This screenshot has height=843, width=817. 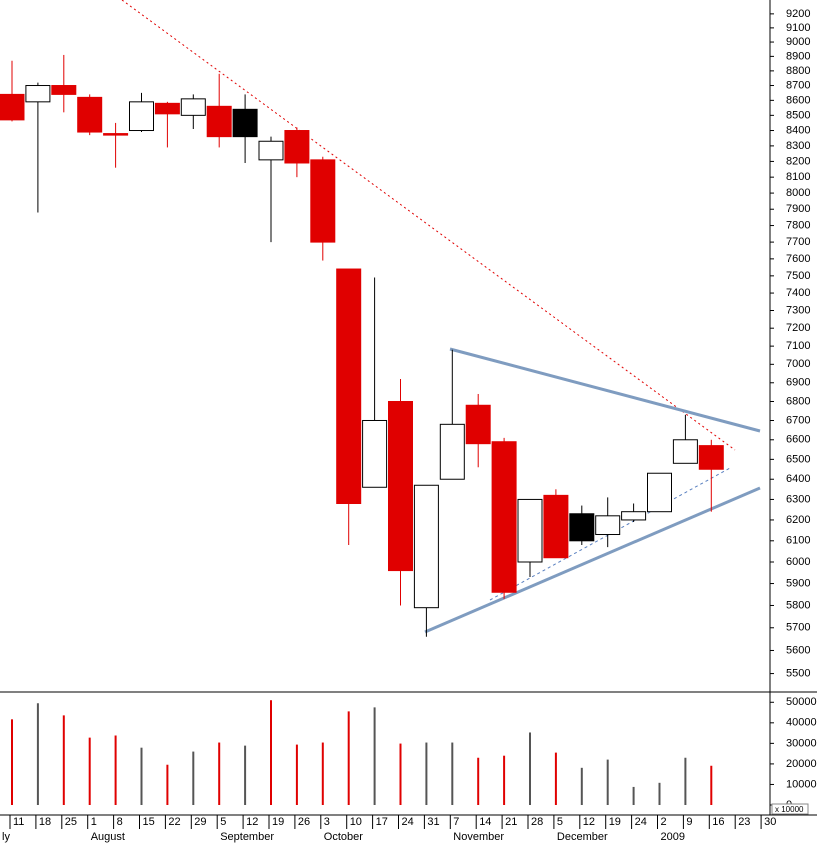 What do you see at coordinates (18, 822) in the screenshot?
I see `x-tick-label: 11` at bounding box center [18, 822].